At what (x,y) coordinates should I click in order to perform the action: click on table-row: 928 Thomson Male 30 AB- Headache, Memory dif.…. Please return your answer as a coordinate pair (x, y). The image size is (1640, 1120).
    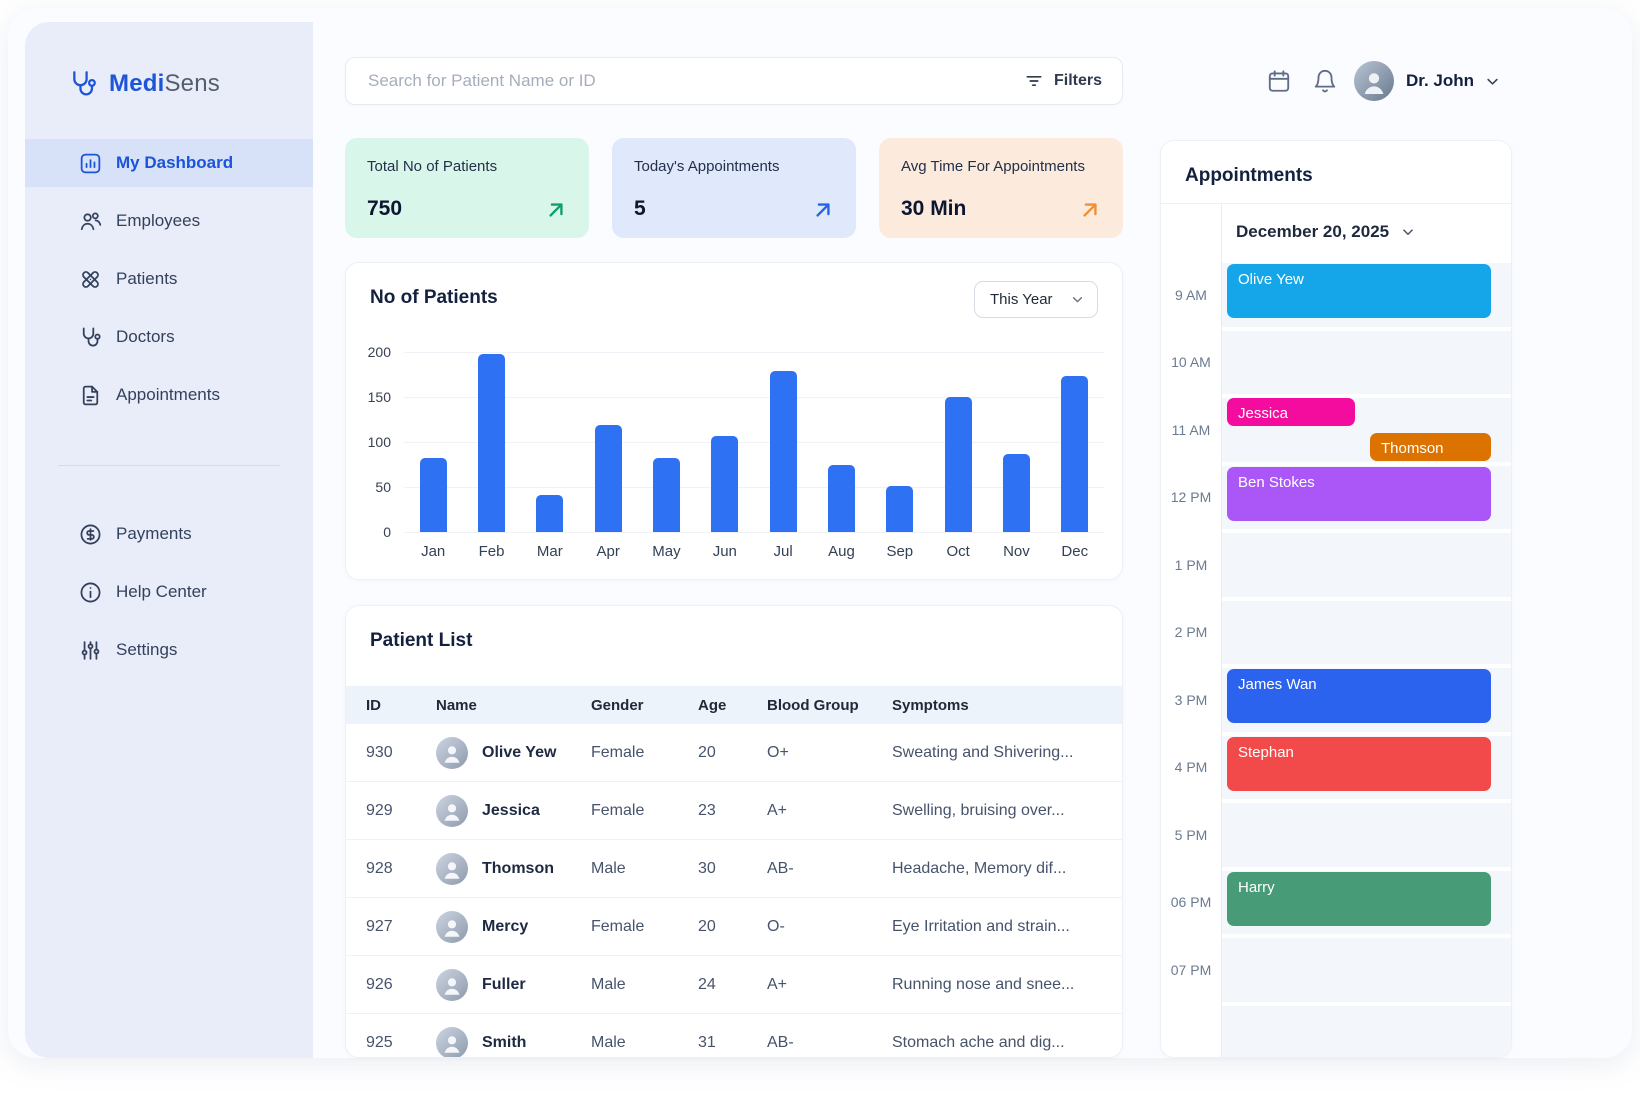
    Looking at the image, I should click on (734, 869).